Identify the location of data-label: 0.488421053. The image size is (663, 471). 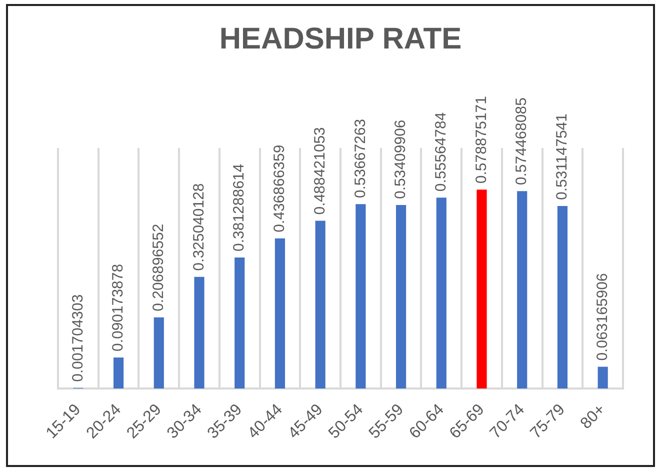
(319, 171).